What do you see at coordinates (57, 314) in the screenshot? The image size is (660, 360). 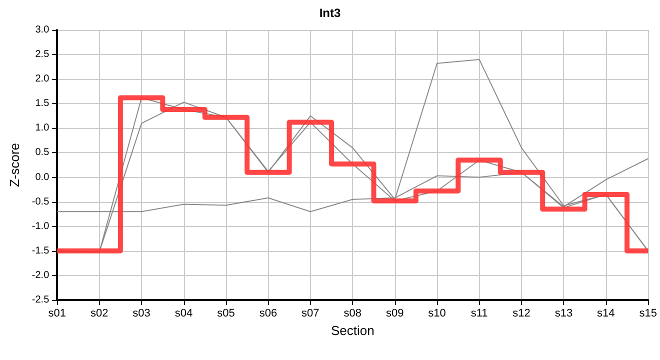 I see `x-tick-label: s01` at bounding box center [57, 314].